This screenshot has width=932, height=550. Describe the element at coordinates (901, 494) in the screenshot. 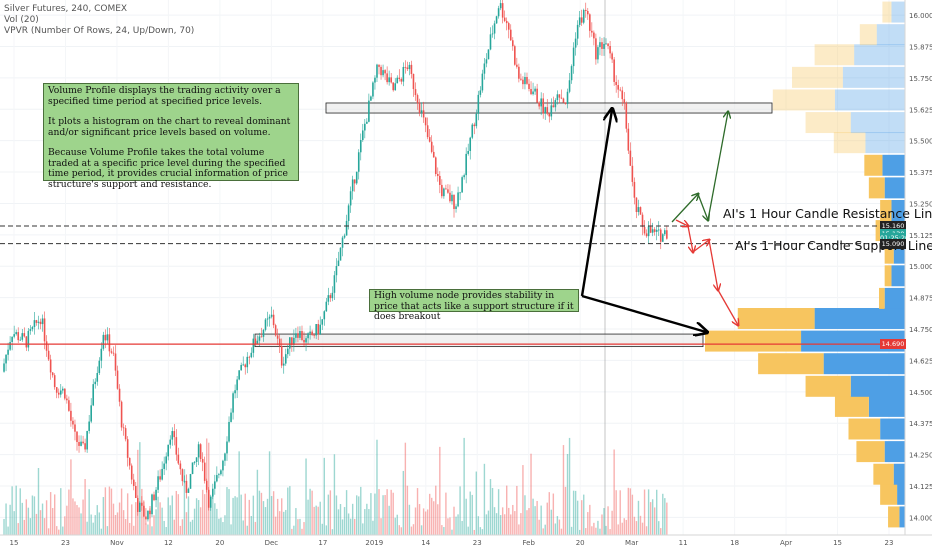

I see `vp-up-bar` at that location.